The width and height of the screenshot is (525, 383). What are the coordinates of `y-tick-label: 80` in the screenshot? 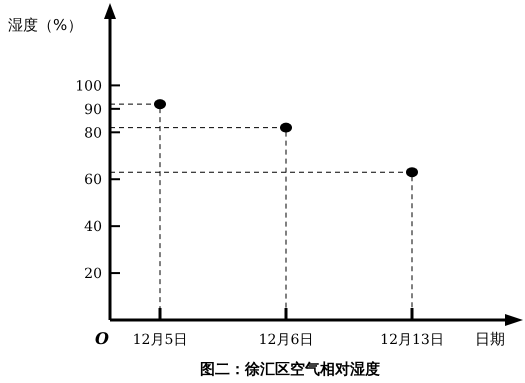 It's located at (93, 133).